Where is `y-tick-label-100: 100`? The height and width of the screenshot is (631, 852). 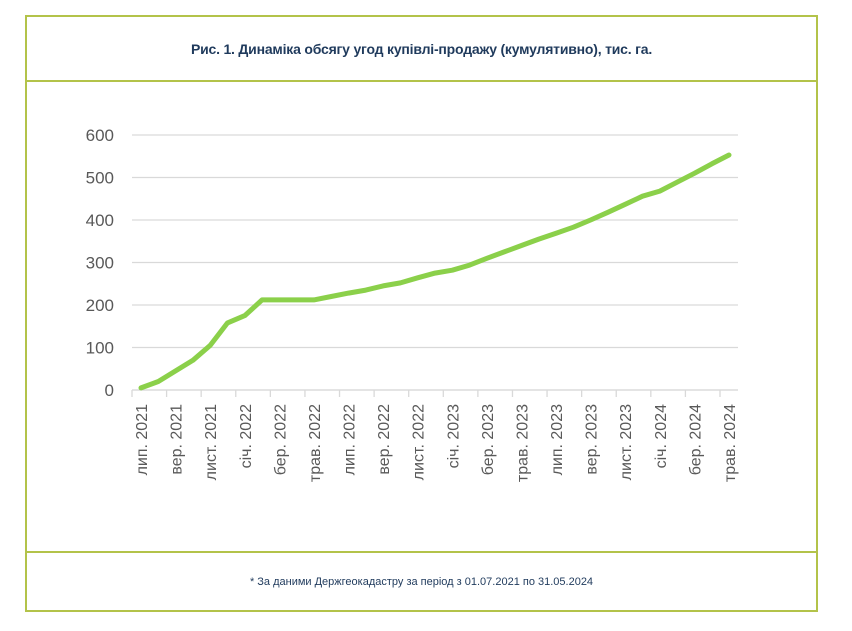
y-tick-label-100: 100 is located at coordinates (100, 348).